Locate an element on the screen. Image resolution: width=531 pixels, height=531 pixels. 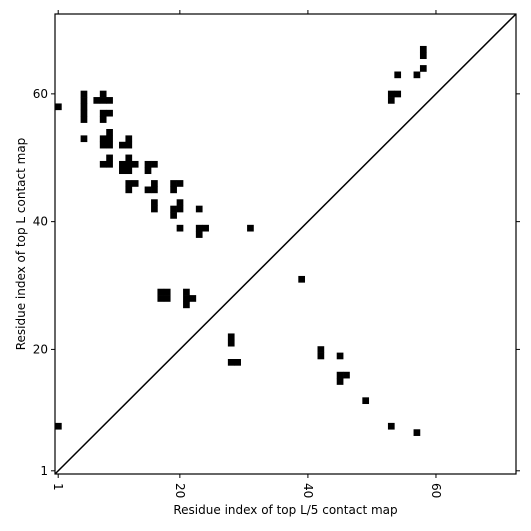
y-axis-label: Residue index of top L contact map is located at coordinates (21, 244).